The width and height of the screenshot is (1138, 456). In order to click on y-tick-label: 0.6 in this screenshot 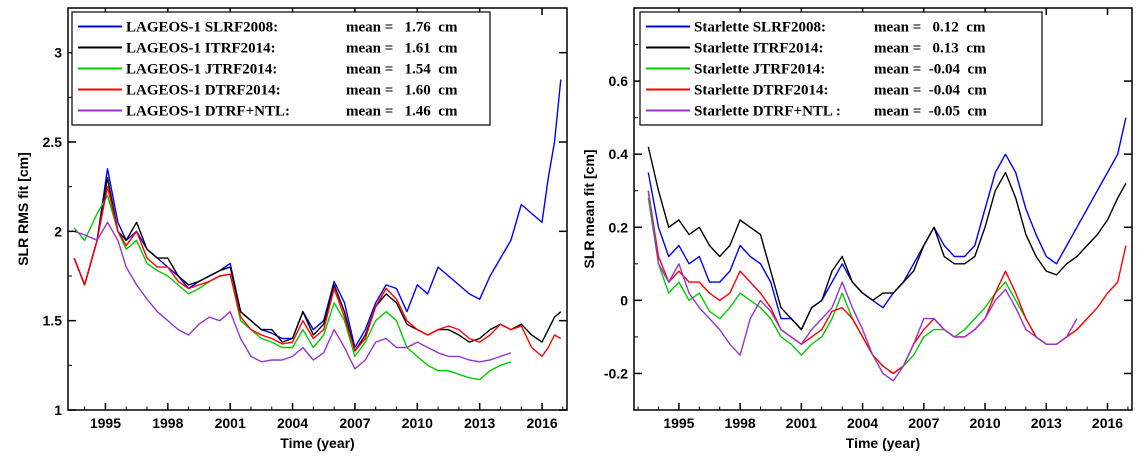, I will do `click(619, 81)`.